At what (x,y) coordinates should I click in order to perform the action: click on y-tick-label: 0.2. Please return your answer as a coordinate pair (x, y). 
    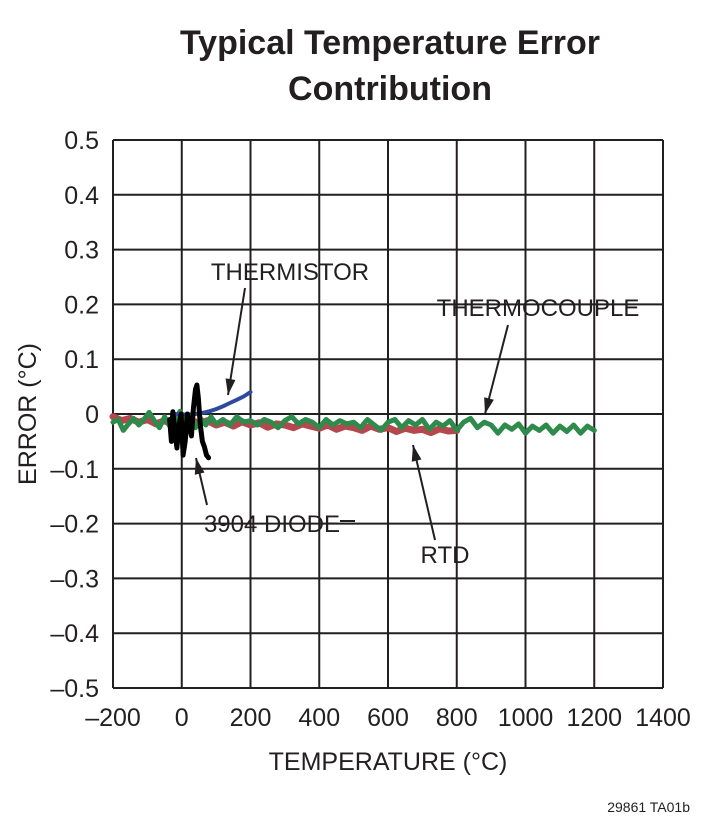
    Looking at the image, I should click on (81, 305).